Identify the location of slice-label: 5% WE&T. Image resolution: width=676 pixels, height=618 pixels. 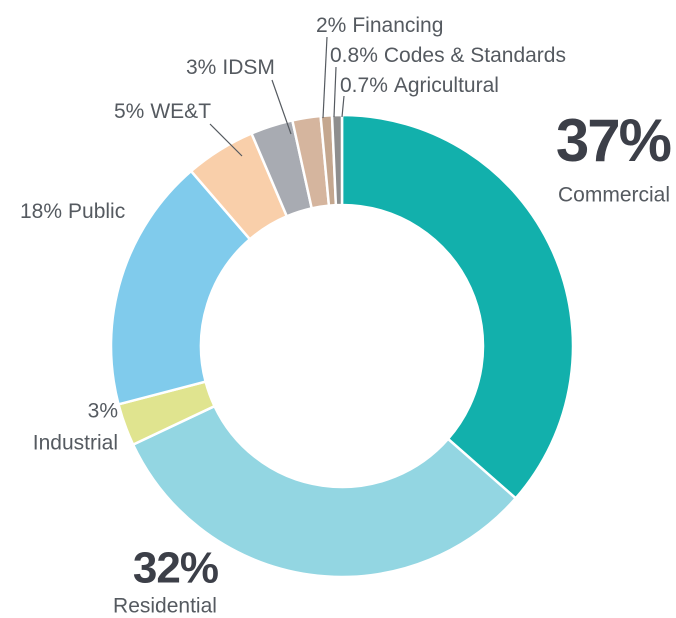
(162, 111).